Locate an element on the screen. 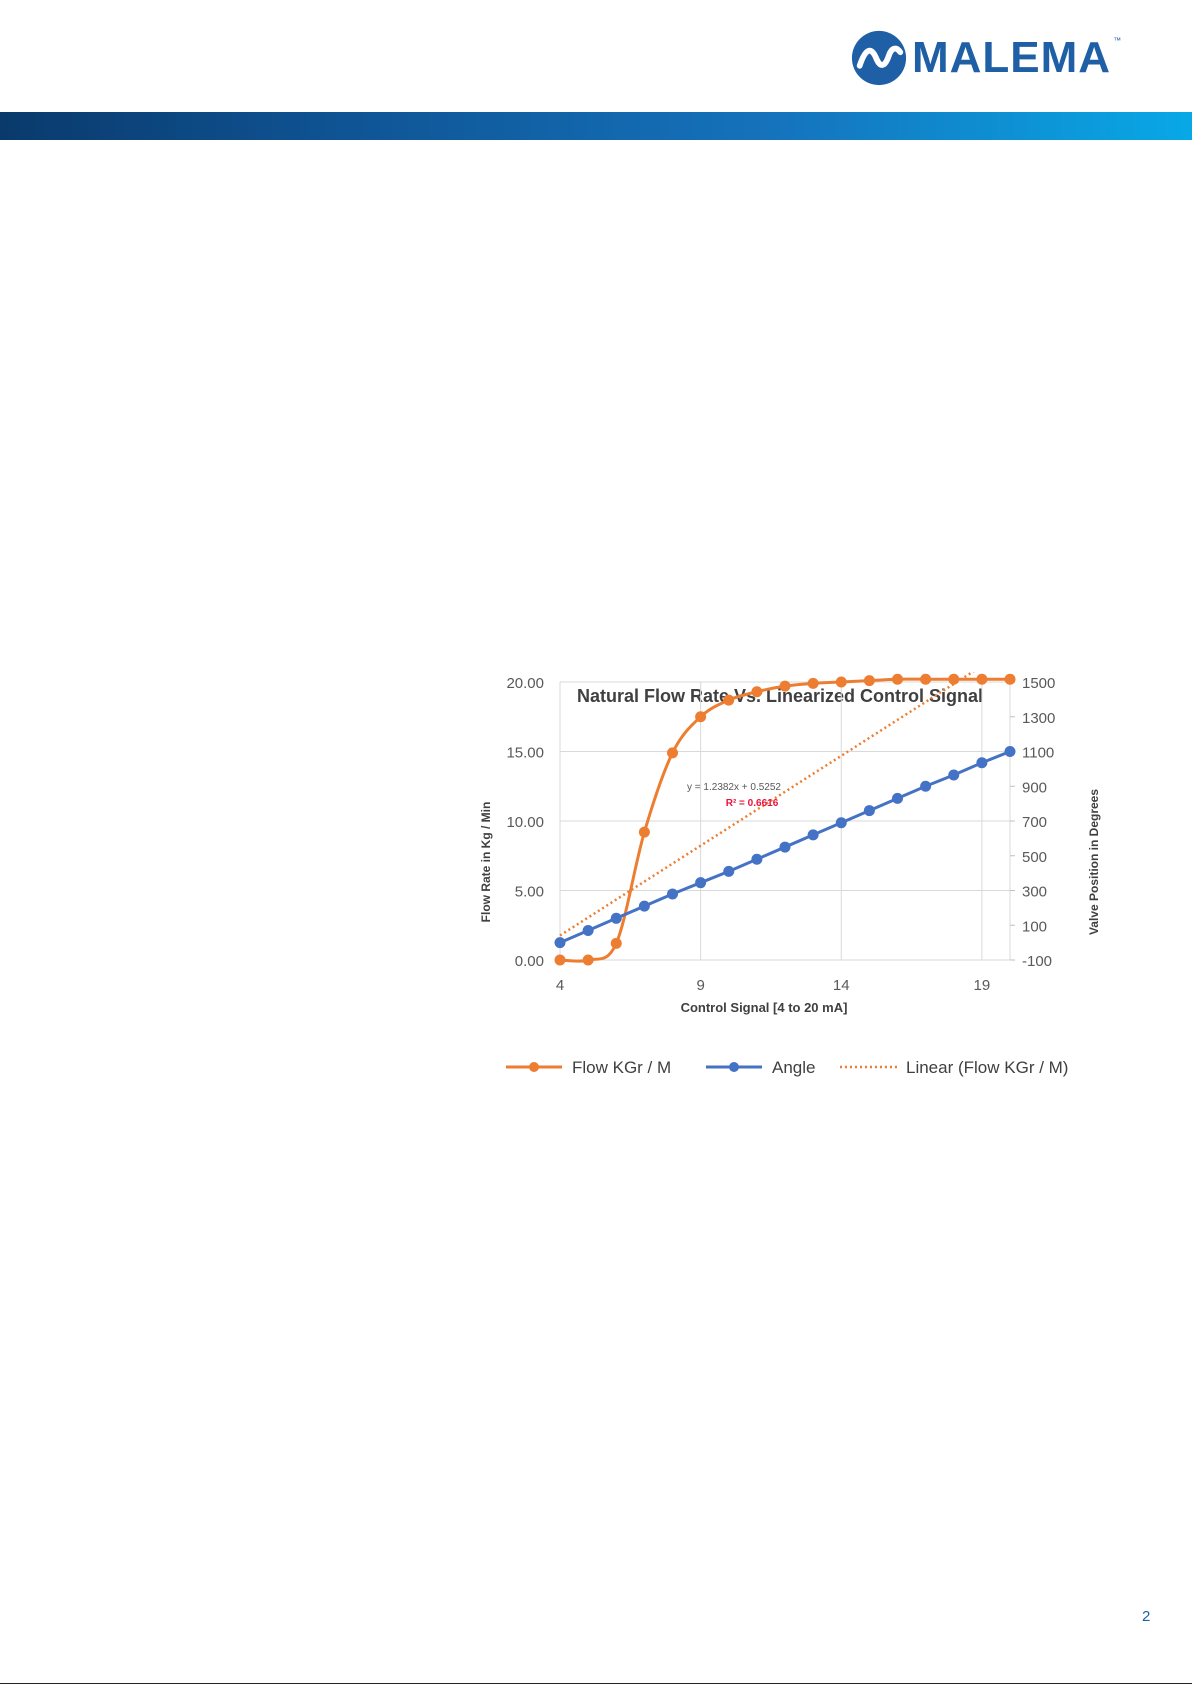  footer-rule is located at coordinates (596, 1683).